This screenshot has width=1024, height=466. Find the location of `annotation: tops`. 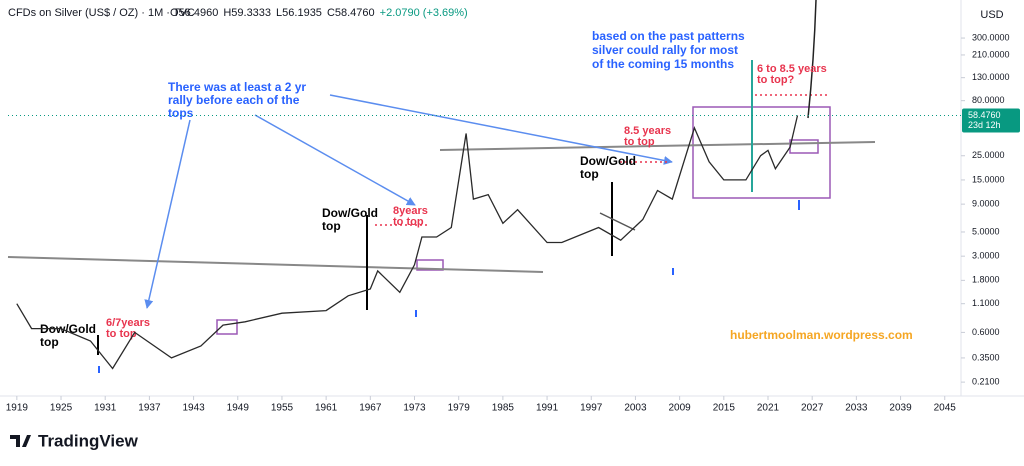

annotation: tops is located at coordinates (181, 113).